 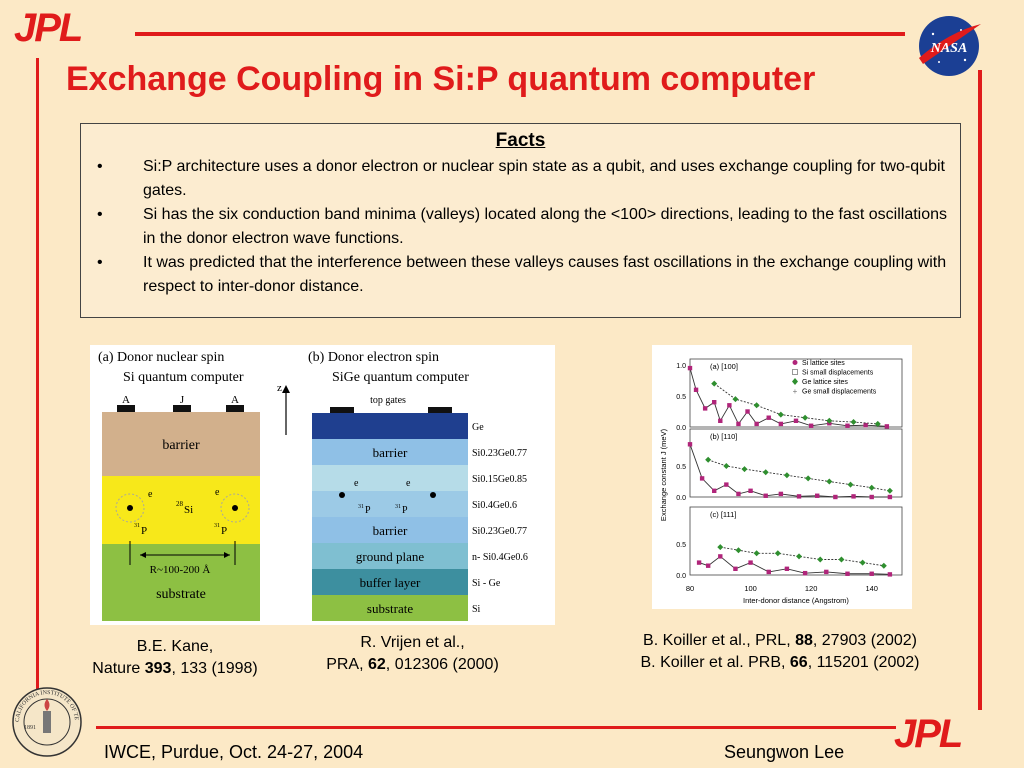 I want to click on gate-a2, so click(x=235, y=408).